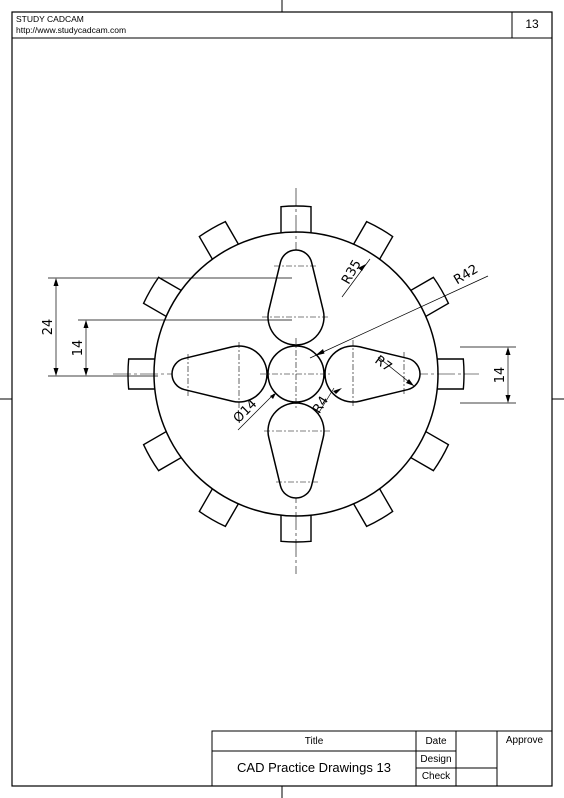 The height and width of the screenshot is (798, 564). What do you see at coordinates (50, 19) in the screenshot?
I see `company-name: STUDY CADCAM` at bounding box center [50, 19].